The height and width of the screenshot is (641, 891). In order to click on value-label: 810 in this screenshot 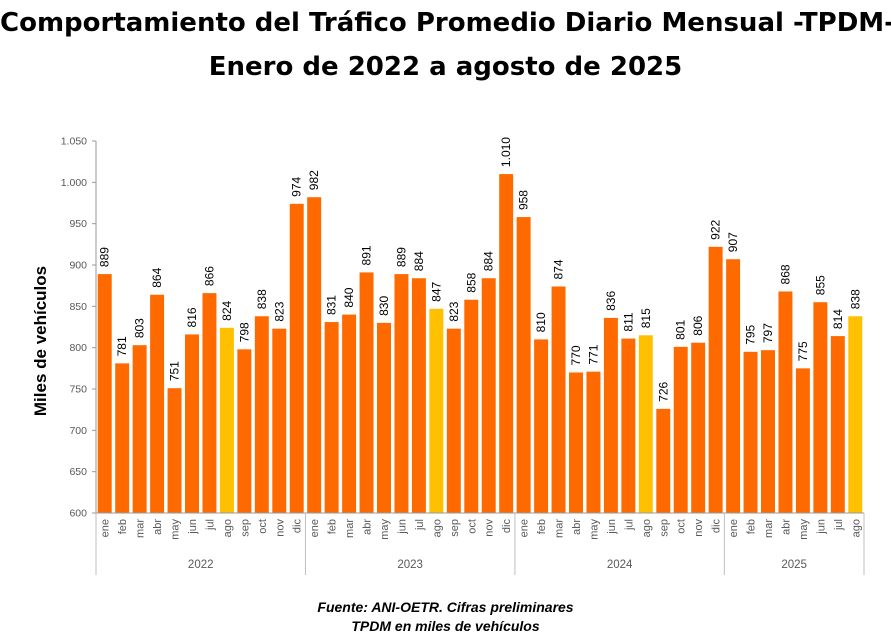, I will do `click(541, 322)`.